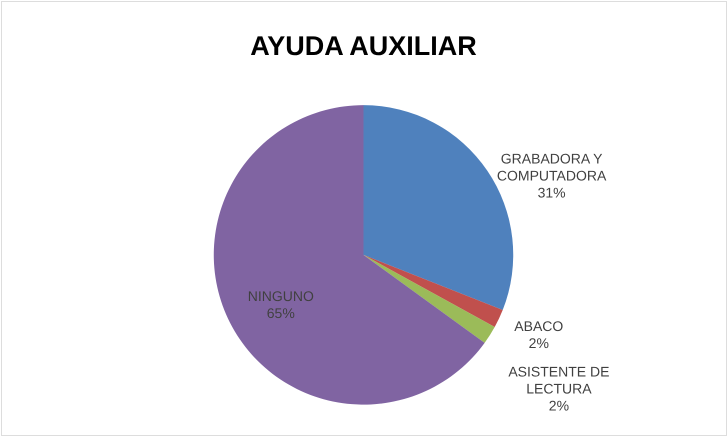 The image size is (727, 436). I want to click on slice-label: NINGUNO, so click(281, 296).